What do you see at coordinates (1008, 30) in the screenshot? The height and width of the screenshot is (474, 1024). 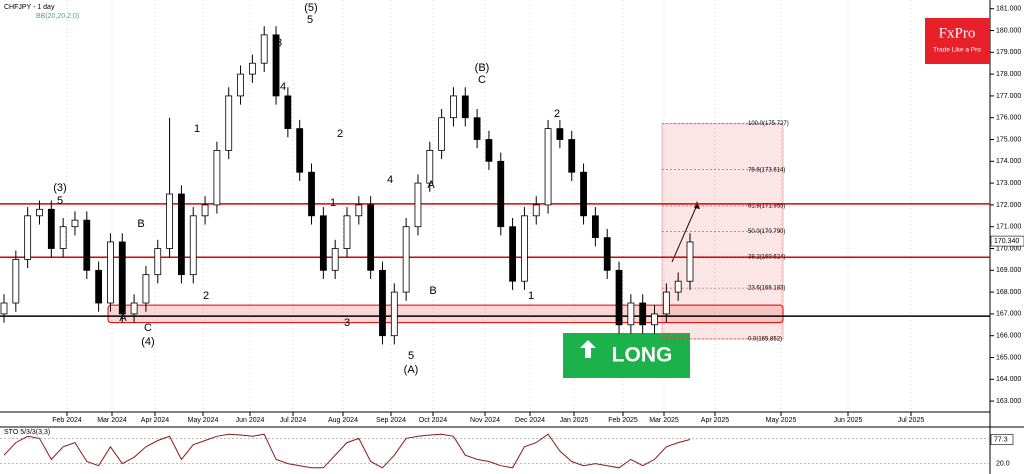 I see `y-tick-label: 180.000` at bounding box center [1008, 30].